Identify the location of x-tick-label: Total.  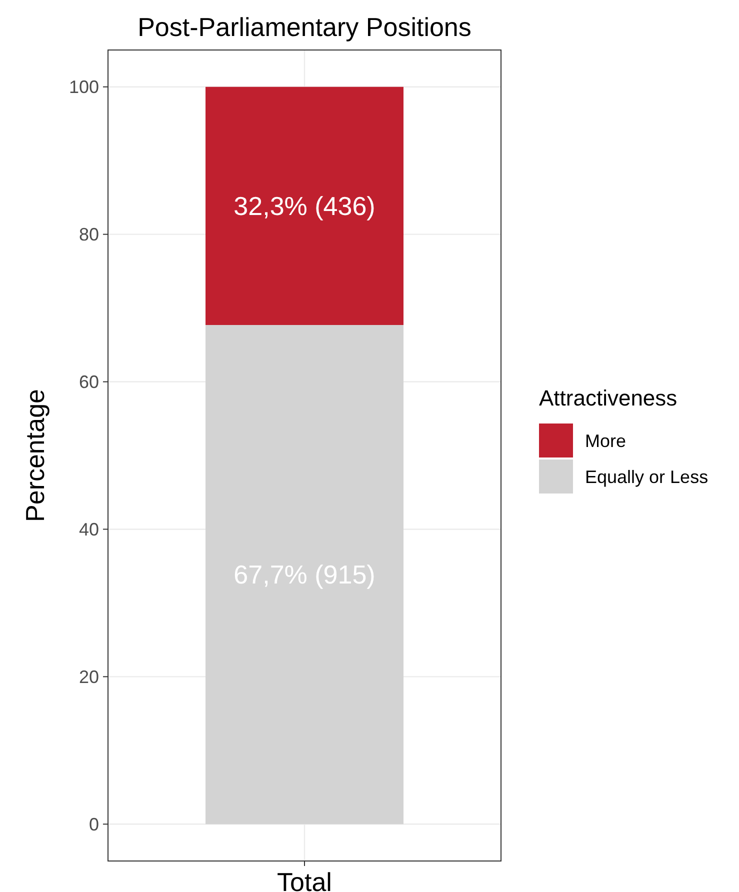
(304, 879).